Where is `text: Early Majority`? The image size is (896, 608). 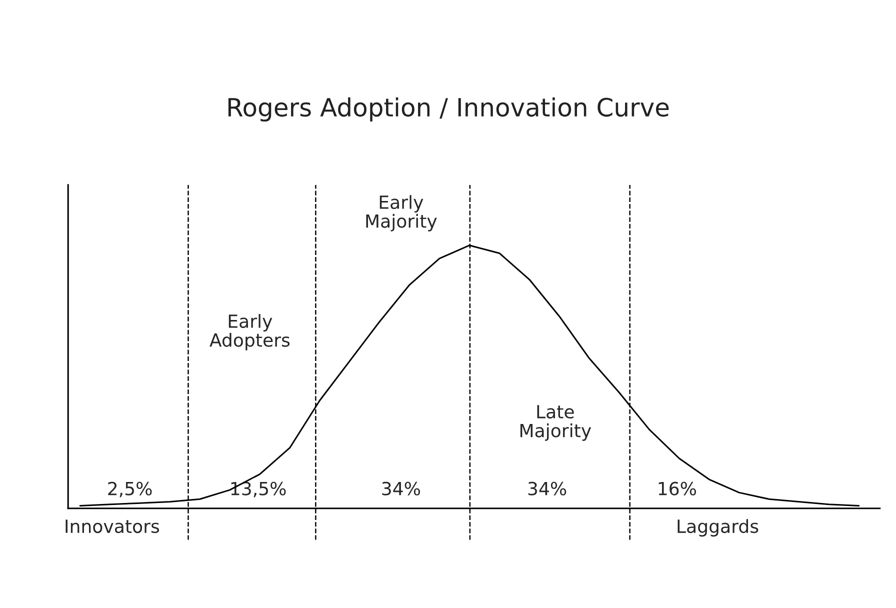 text: Early Majority is located at coordinates (401, 213).